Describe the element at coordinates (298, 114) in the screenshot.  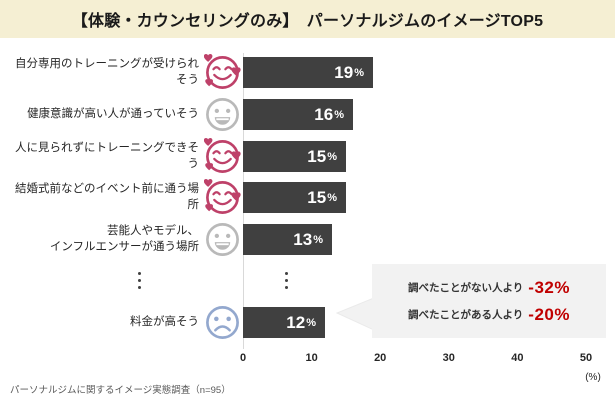
I see `bar-segment: 16%` at that location.